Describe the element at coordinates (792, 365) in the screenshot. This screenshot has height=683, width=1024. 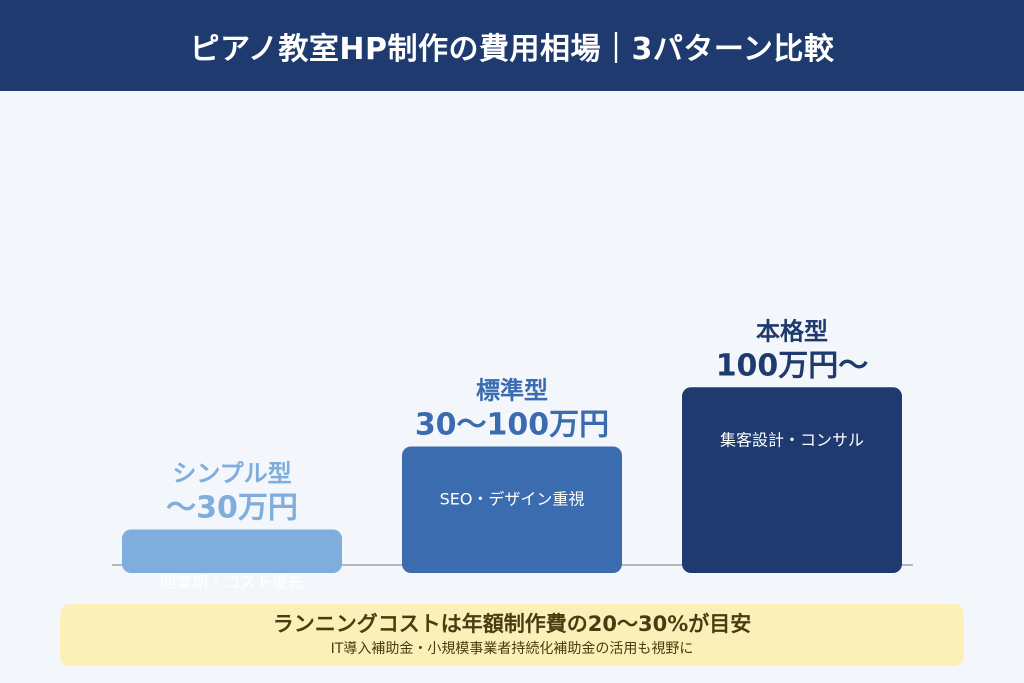
I see `bar-3-price-label: 100万円〜` at that location.